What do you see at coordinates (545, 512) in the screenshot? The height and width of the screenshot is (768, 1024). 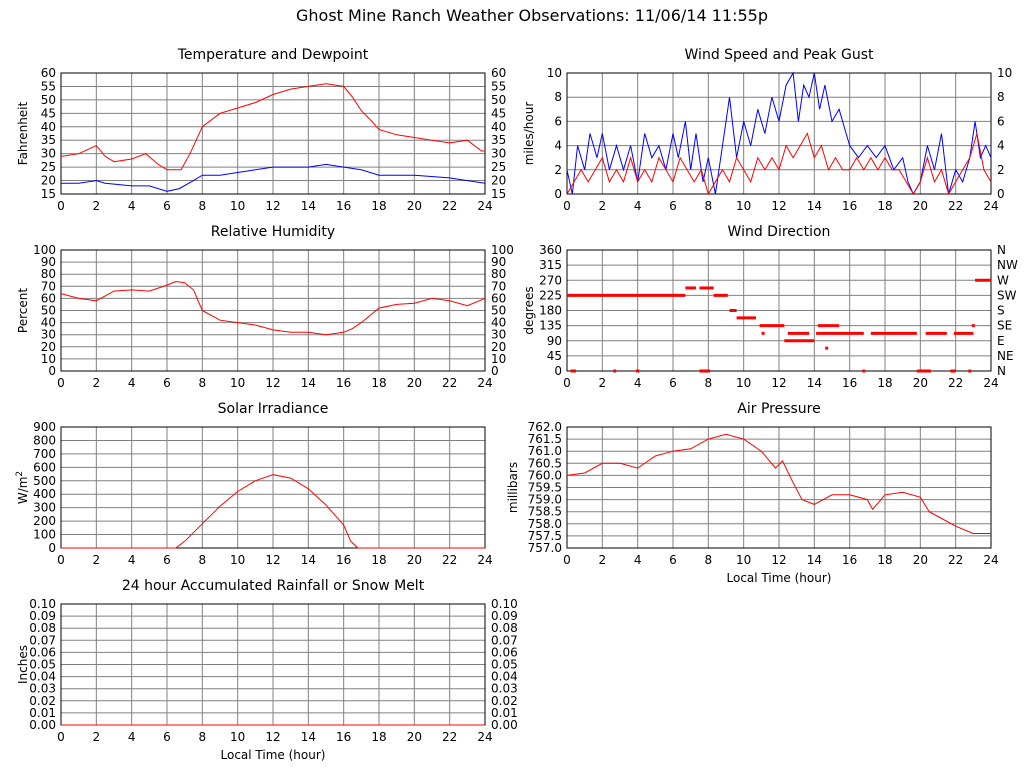 I see `y-tick-label: 758.5` at bounding box center [545, 512].